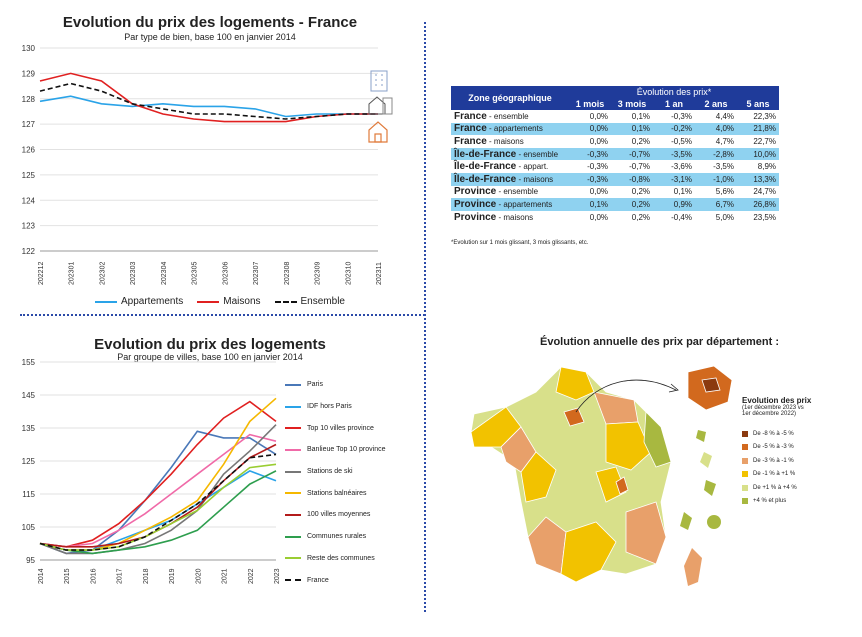 This screenshot has height=637, width=862. What do you see at coordinates (510, 98) in the screenshot?
I see `table-header-zone: Zone géographique` at bounding box center [510, 98].